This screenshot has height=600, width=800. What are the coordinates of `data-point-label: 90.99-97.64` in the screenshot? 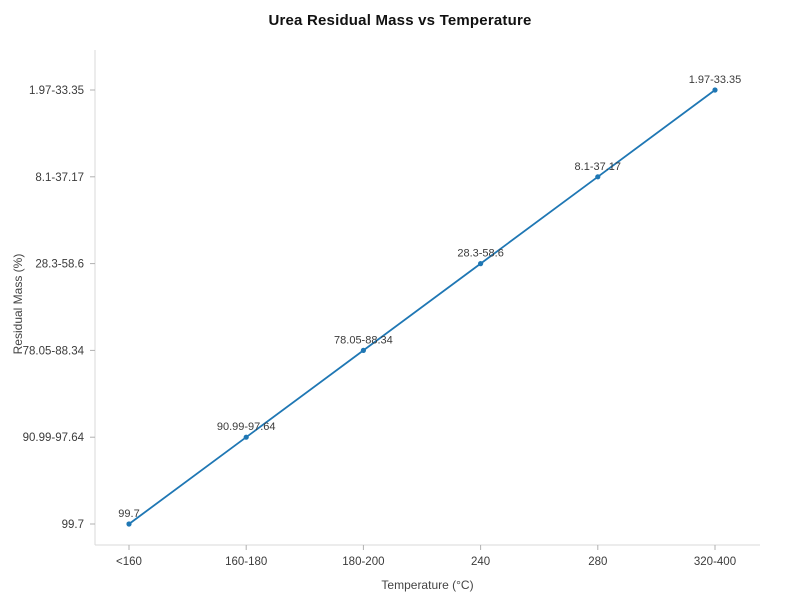 It's located at (246, 427).